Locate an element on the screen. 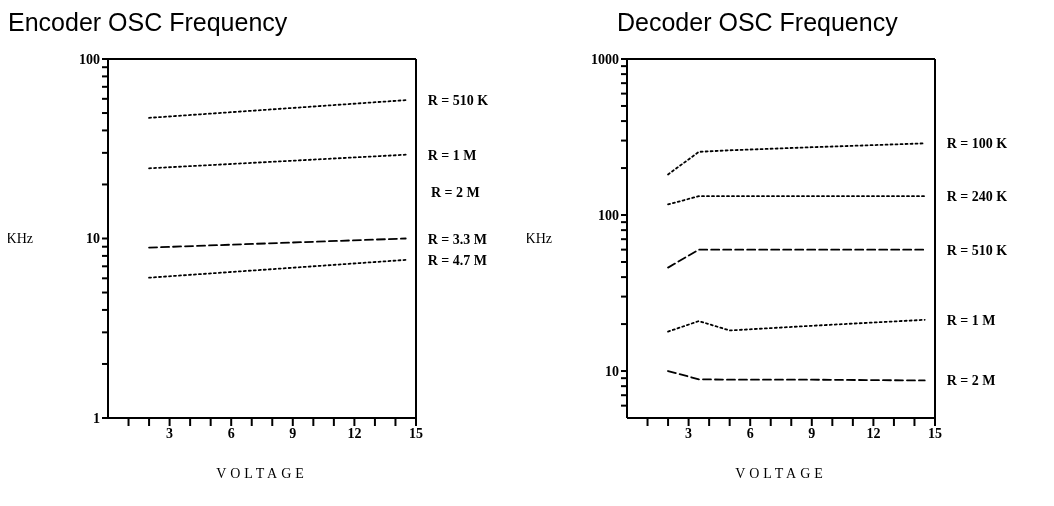  series-label: R = 100 K is located at coordinates (977, 144).